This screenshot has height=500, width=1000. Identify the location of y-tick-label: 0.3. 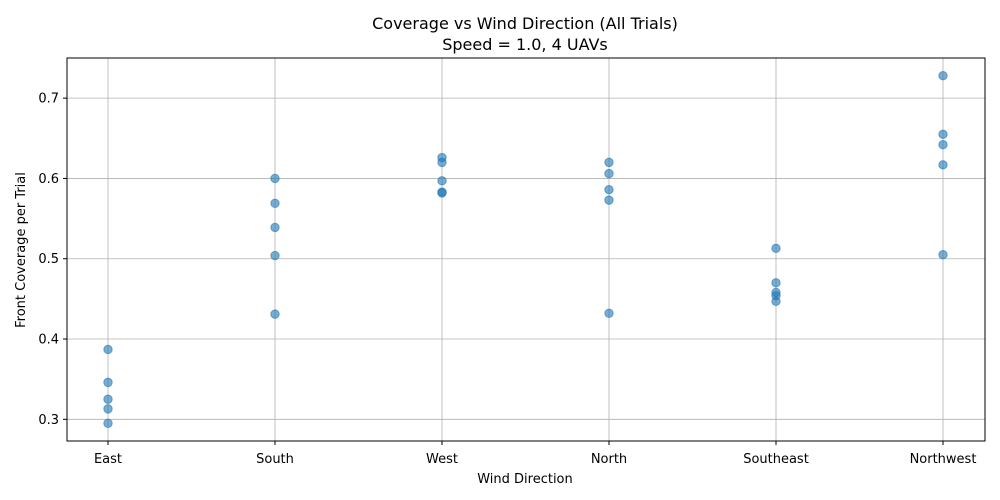
(48, 420).